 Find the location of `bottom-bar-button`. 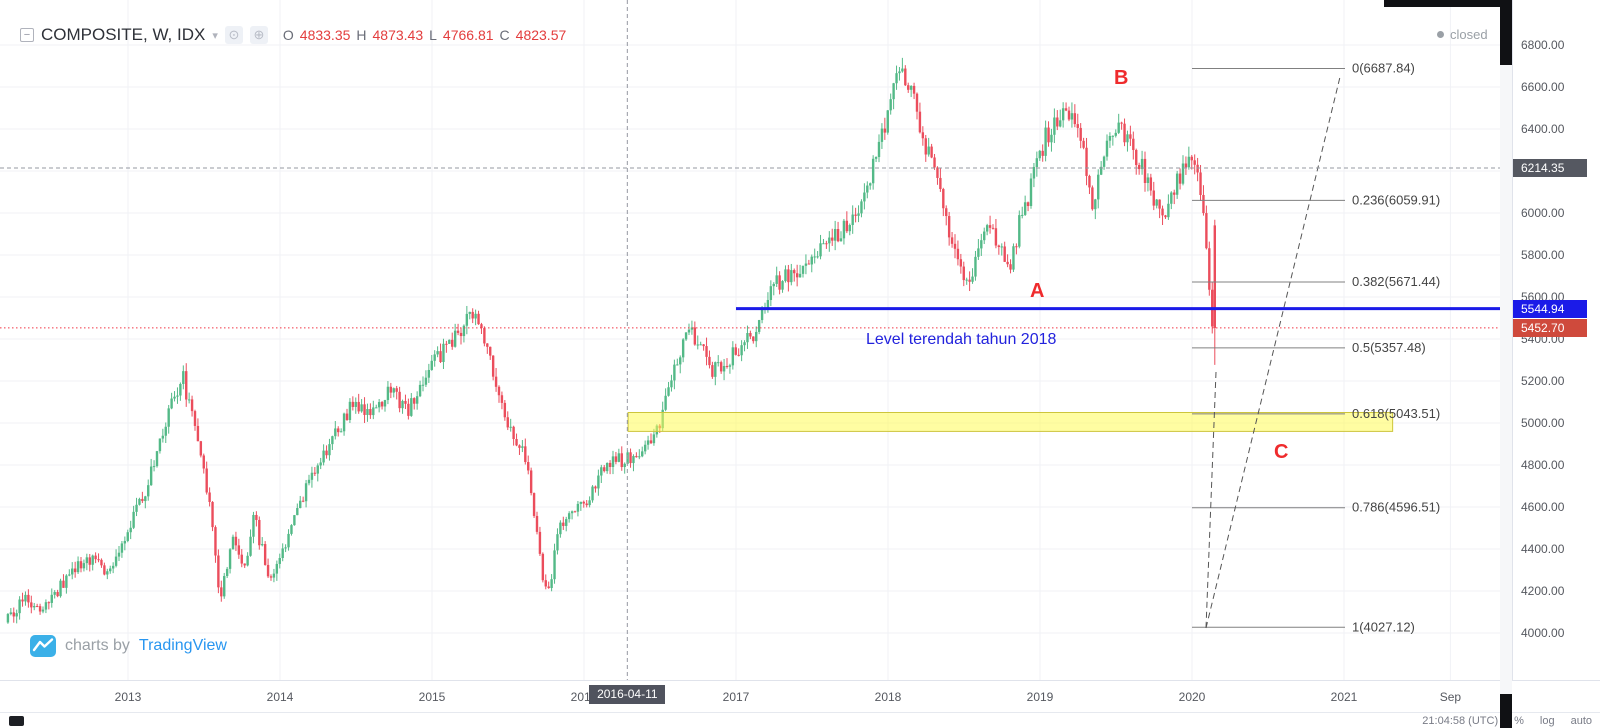

bottom-bar-button is located at coordinates (16, 721).